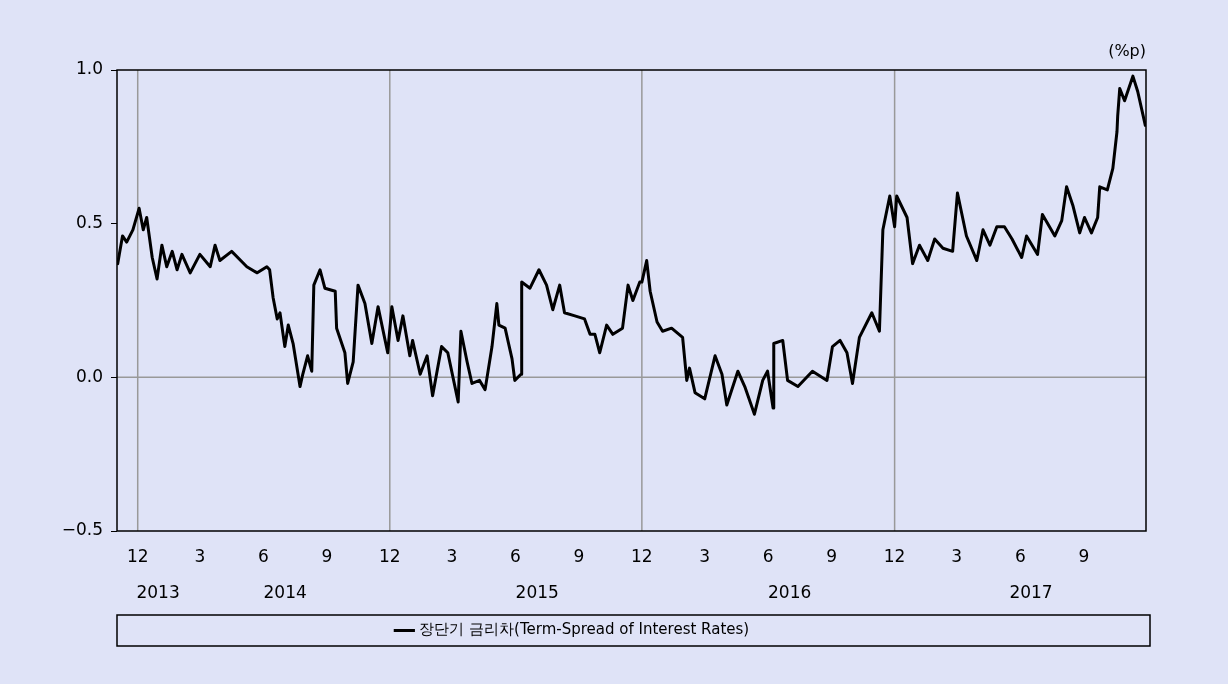 This screenshot has width=1228, height=684. I want to click on y-tick-label: 1.0, so click(89, 68).